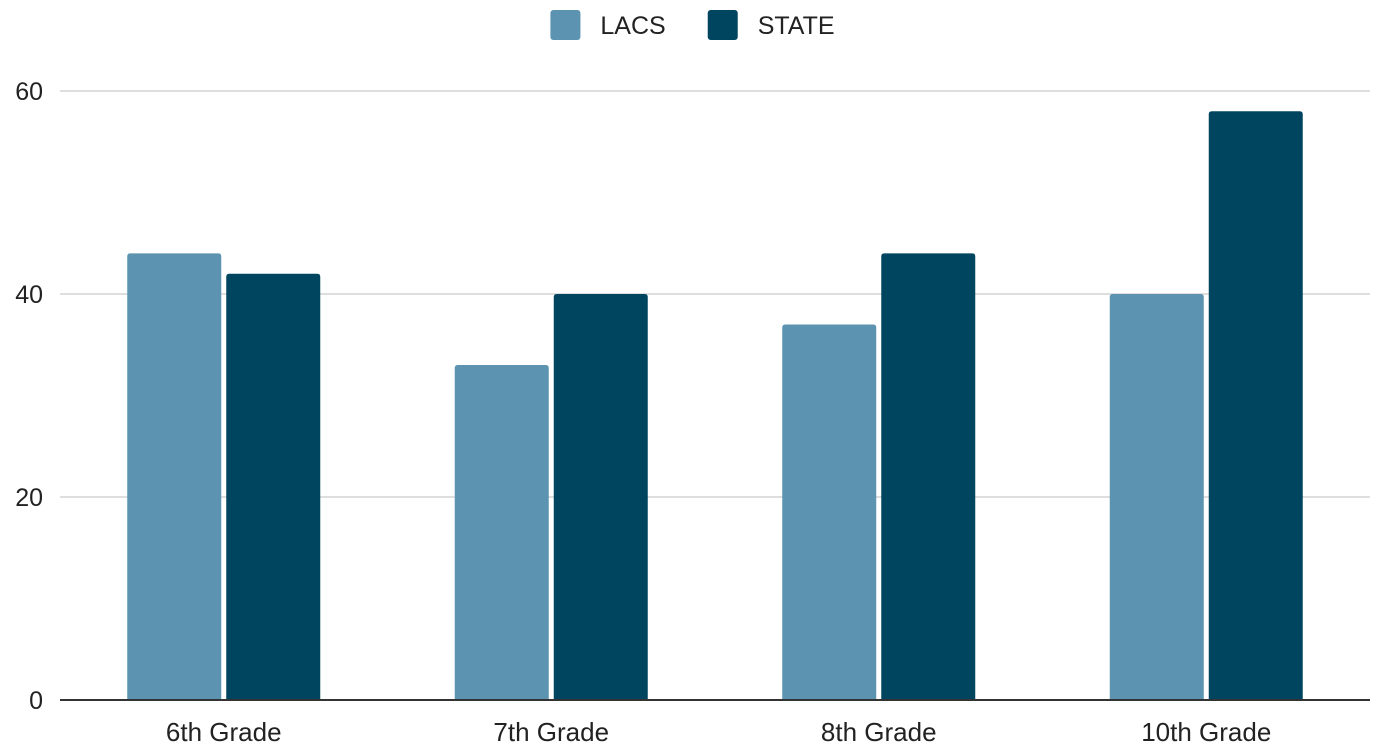  I want to click on legend-label-lacs: LACS, so click(632, 26).